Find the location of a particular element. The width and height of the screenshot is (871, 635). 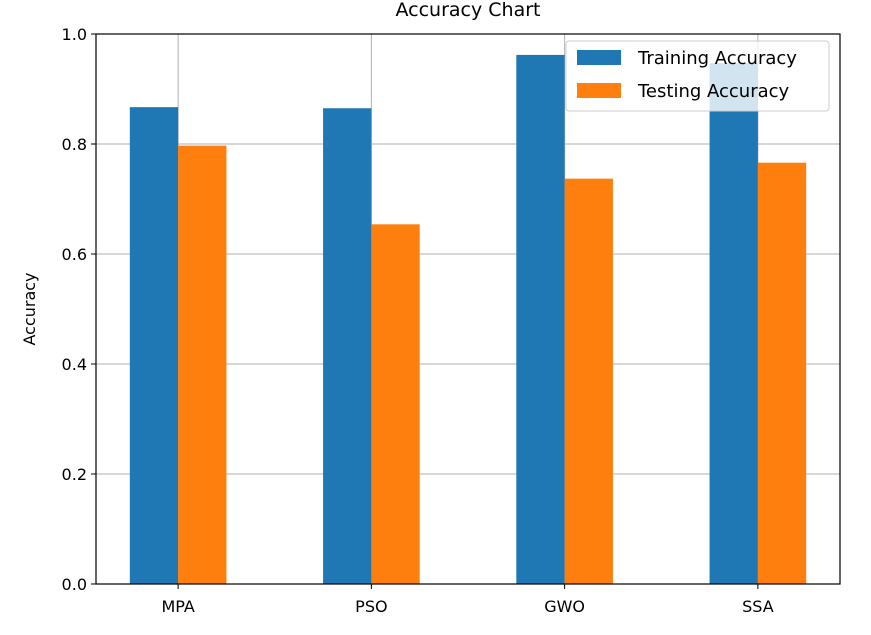

y-tick-label: 0.8 is located at coordinates (74, 144).